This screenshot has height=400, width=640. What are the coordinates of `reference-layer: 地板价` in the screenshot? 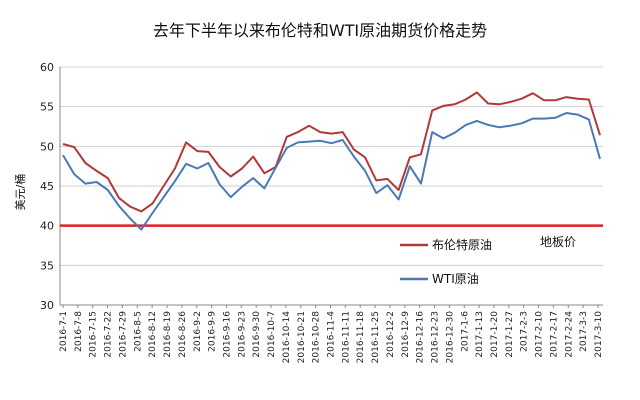 It's located at (331, 236).